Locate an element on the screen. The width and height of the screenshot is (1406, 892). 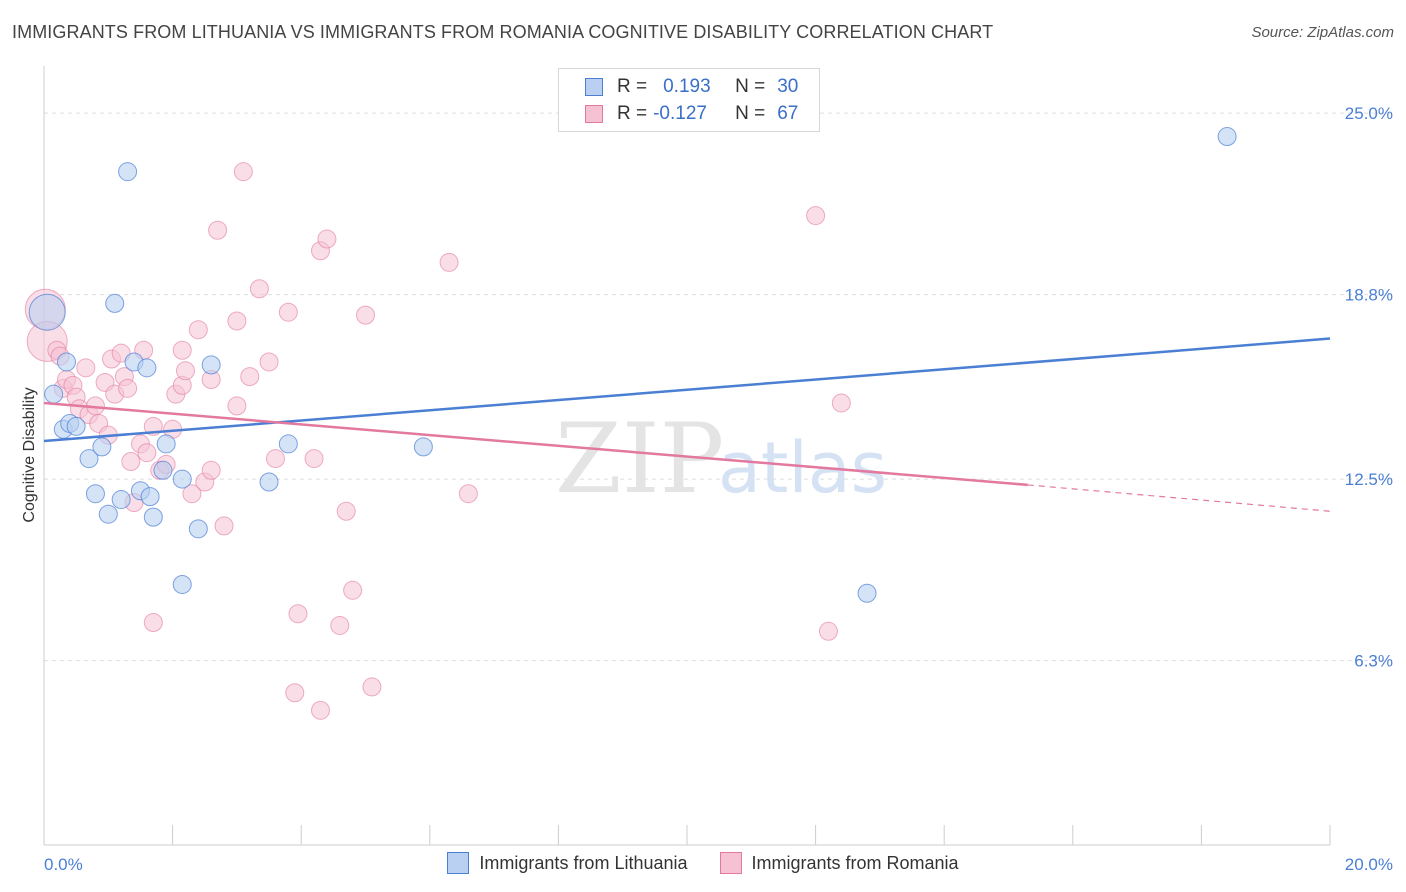
watermark-zip: ZIP is located at coordinates (639, 459).